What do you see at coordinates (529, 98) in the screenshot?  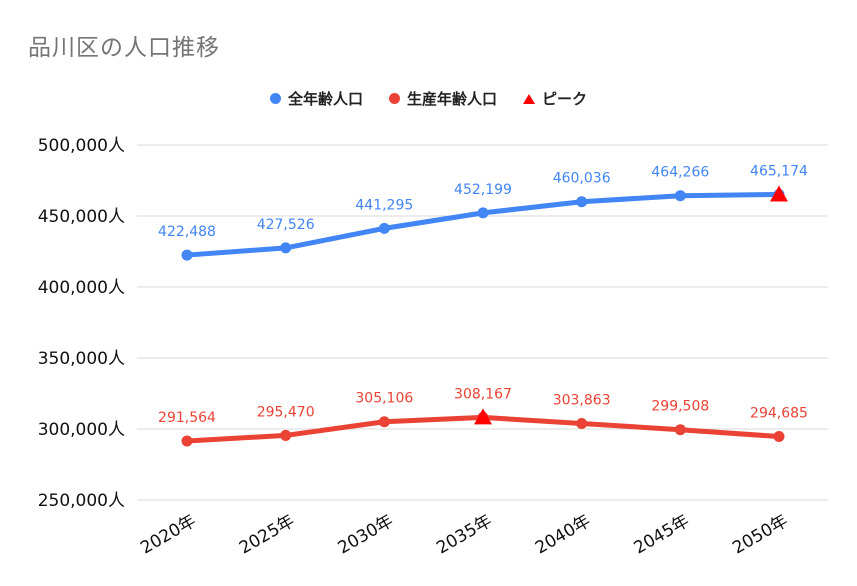 I see `legend-marker-peak` at bounding box center [529, 98].